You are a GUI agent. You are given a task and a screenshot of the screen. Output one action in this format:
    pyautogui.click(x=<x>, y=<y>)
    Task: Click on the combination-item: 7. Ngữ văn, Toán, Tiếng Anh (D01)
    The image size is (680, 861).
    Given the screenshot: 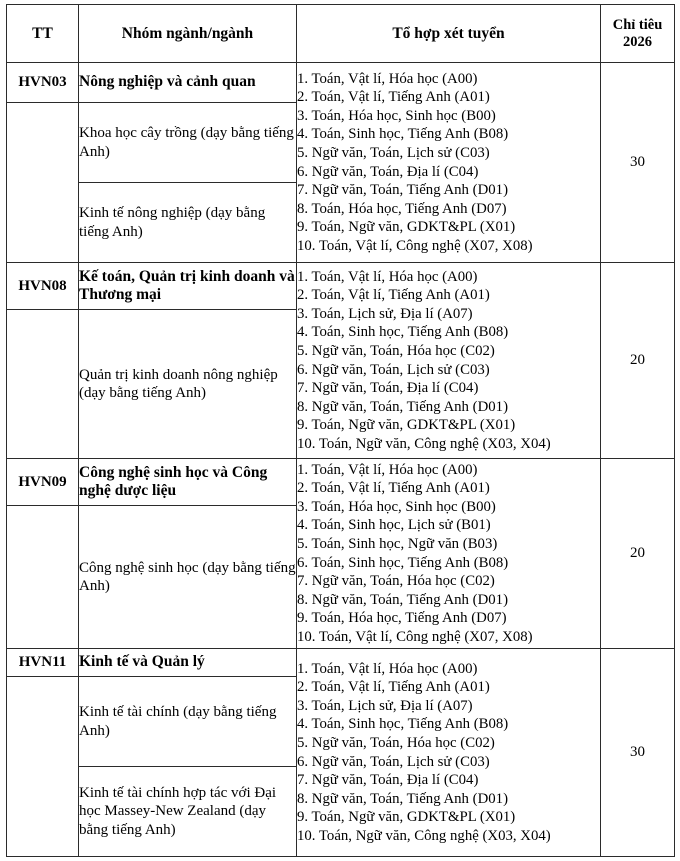 What is the action you would take?
    pyautogui.click(x=402, y=190)
    